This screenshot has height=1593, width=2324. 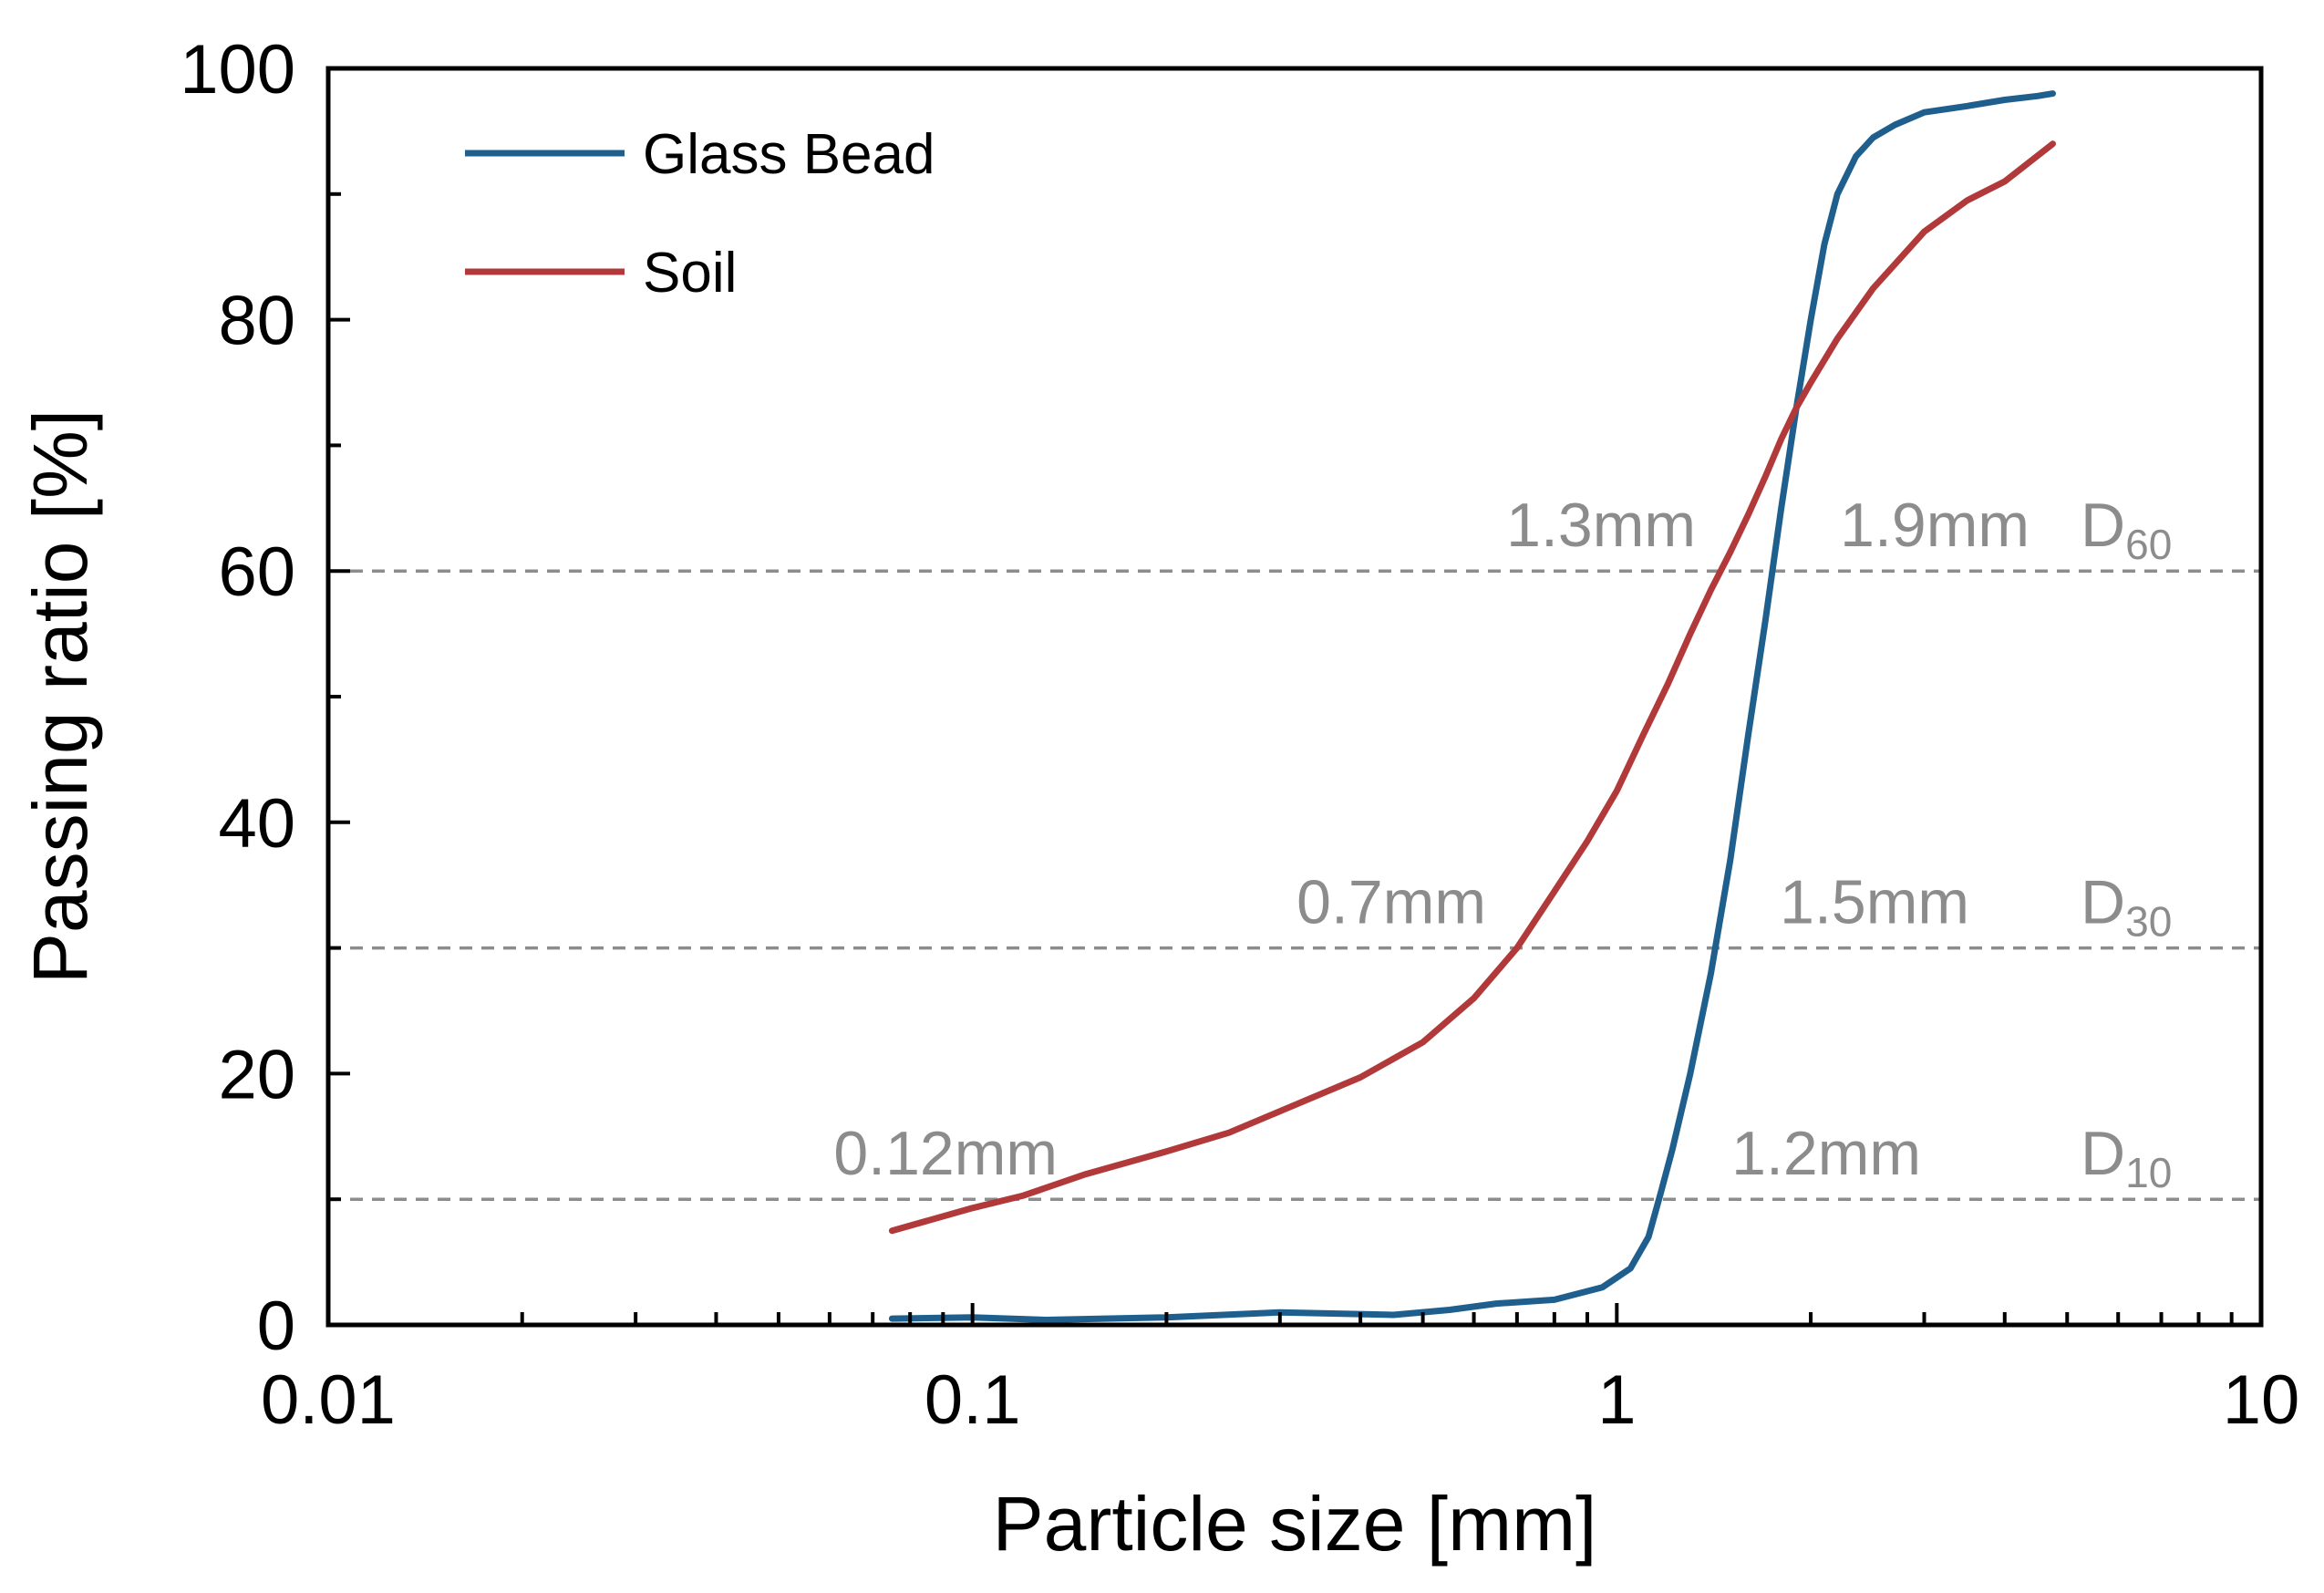 What do you see at coordinates (1875, 902) in the screenshot?
I see `glass-bead-d30-label: 1.5mm` at bounding box center [1875, 902].